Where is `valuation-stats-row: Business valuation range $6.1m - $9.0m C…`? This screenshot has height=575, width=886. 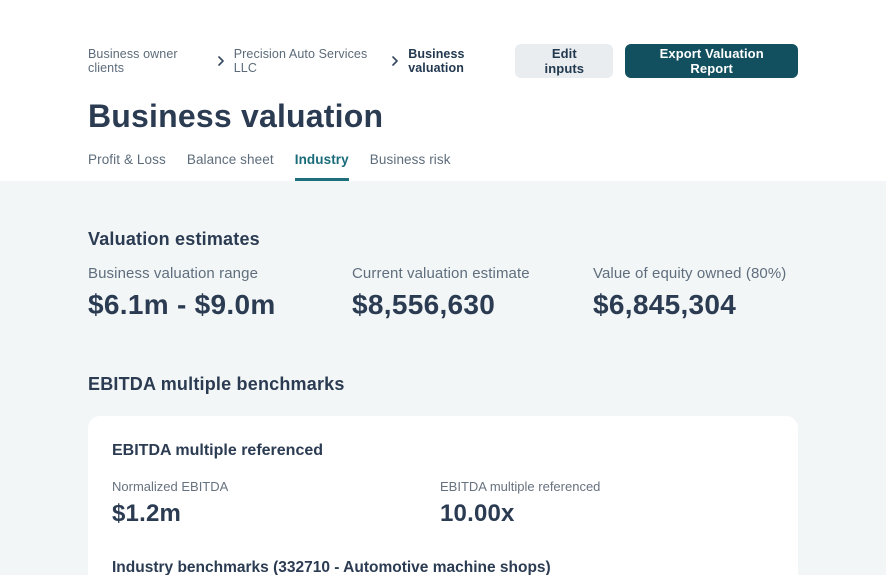 valuation-stats-row: Business valuation range $6.1m - $9.0m C… is located at coordinates (443, 293).